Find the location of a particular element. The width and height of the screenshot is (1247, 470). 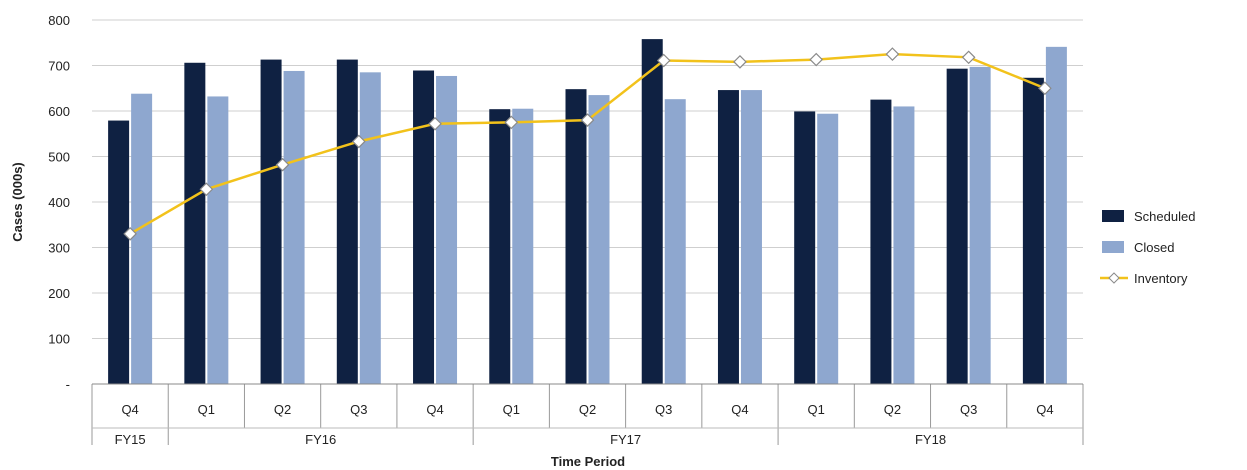

y-tick-label: - is located at coordinates (68, 384).